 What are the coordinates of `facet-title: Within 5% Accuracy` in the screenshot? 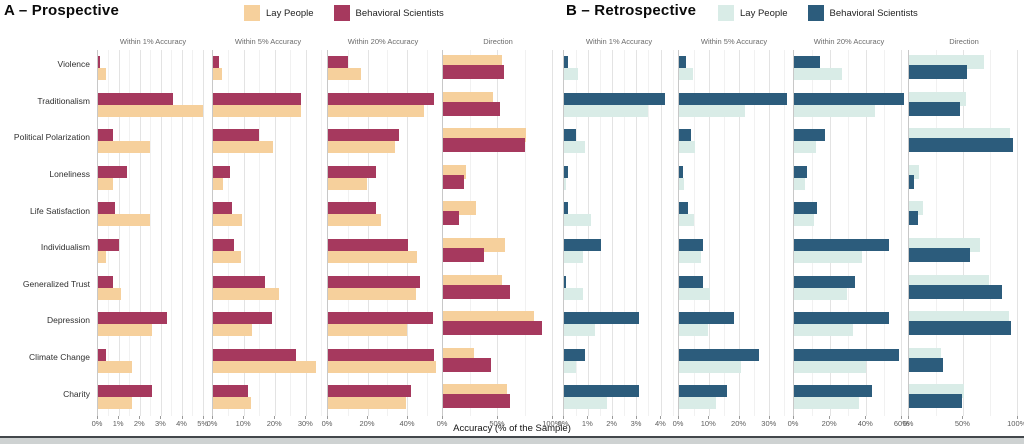 It's located at (734, 41).